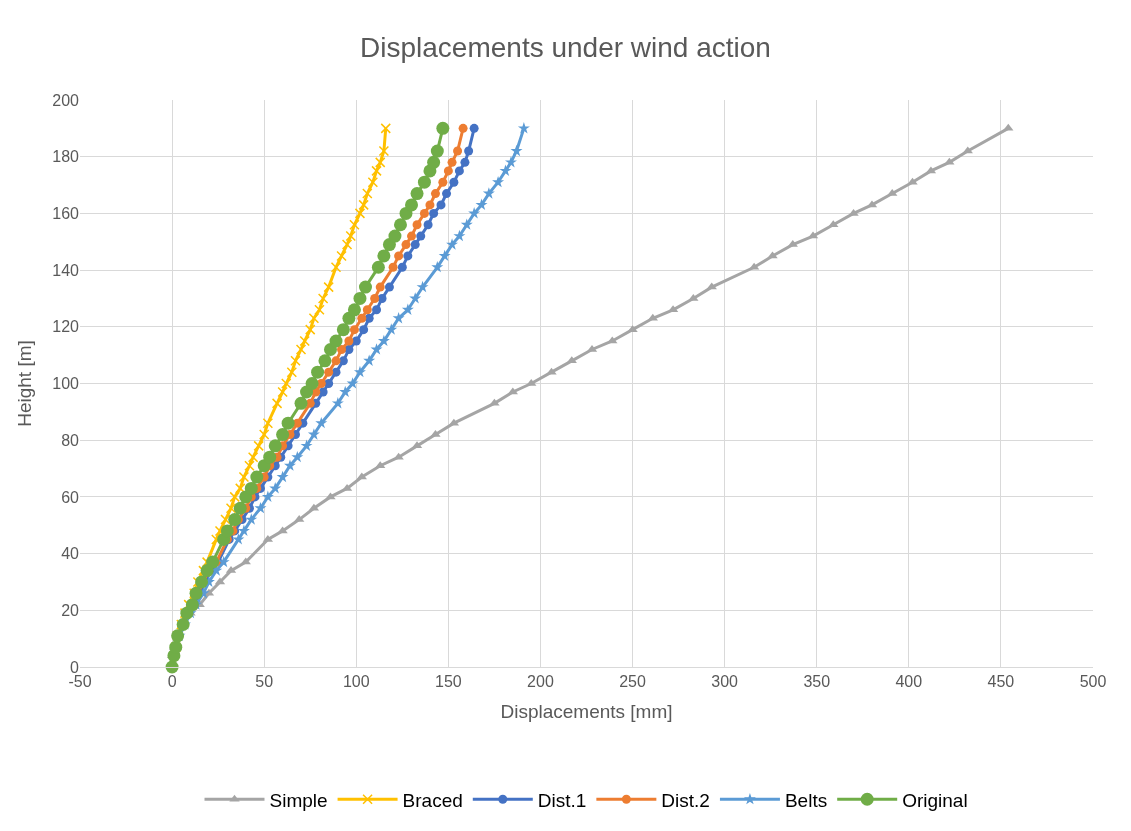  I want to click on y-tick-label: 120, so click(66, 327).